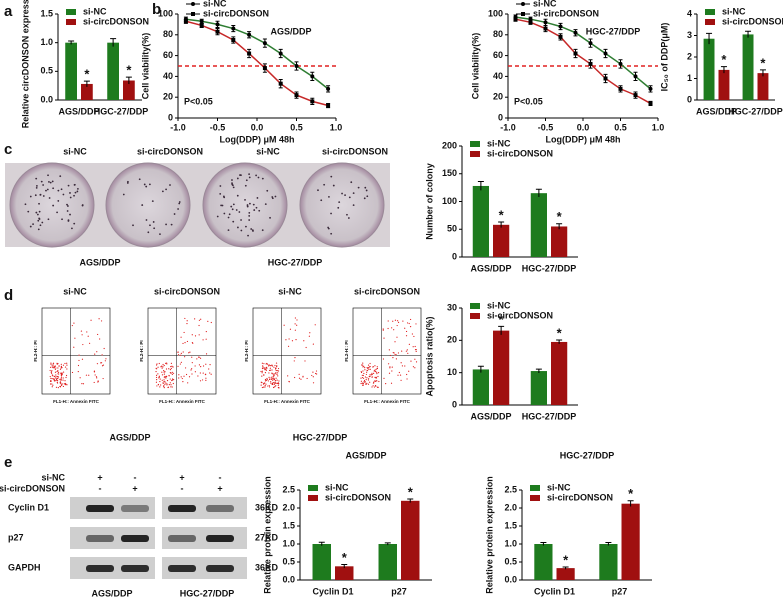 Image resolution: width=783 pixels, height=611 pixels. Describe the element at coordinates (75, 291) in the screenshot. I see `flow-label: si-NC` at that location.